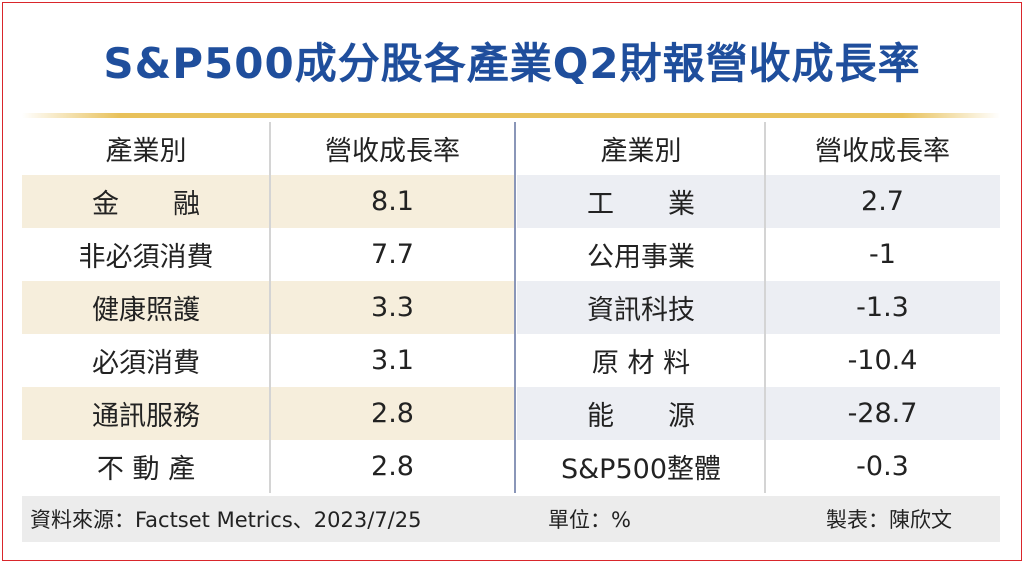 This screenshot has width=1024, height=563. What do you see at coordinates (882, 307) in the screenshot?
I see `growth-rate: -1.3` at bounding box center [882, 307].